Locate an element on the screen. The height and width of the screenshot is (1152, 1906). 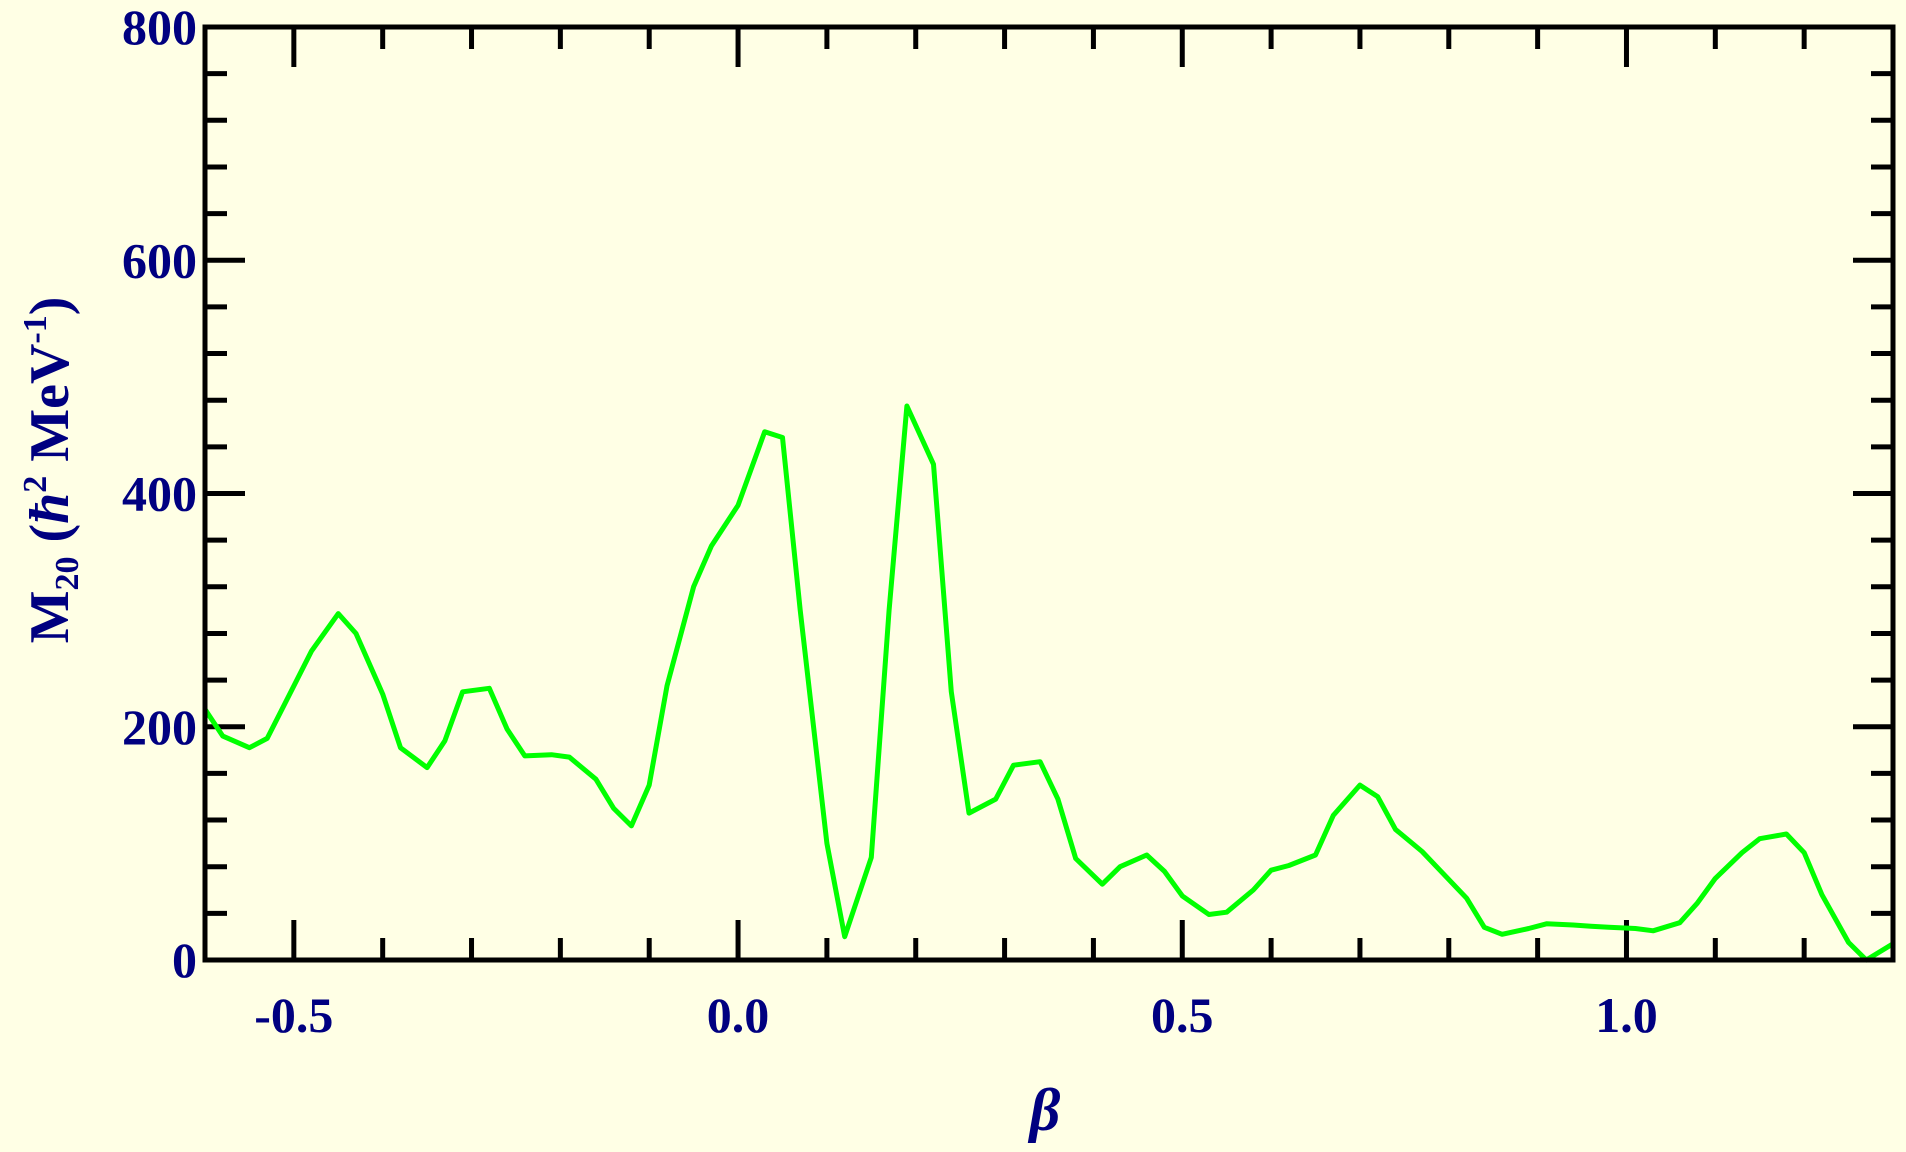
y-tick-label: 200 is located at coordinates (159, 727).